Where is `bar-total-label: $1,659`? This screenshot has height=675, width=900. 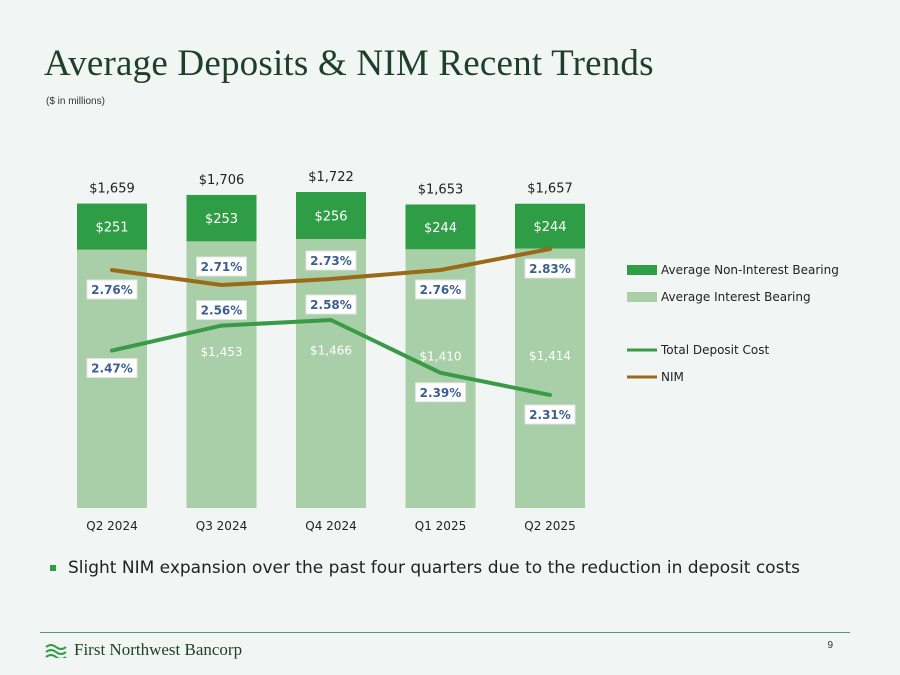 bar-total-label: $1,659 is located at coordinates (112, 189).